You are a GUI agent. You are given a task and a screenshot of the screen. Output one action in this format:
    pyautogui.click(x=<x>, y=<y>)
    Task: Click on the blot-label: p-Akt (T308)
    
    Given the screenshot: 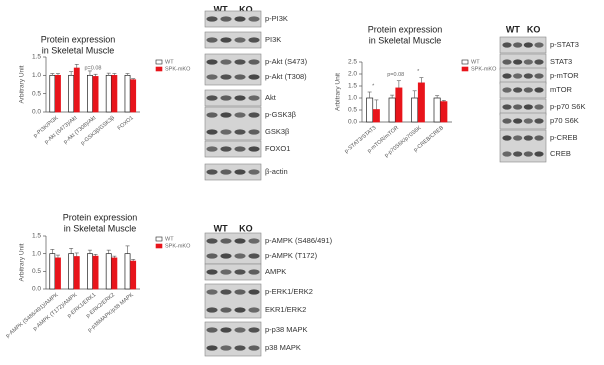 What is the action you would take?
    pyautogui.click(x=286, y=76)
    